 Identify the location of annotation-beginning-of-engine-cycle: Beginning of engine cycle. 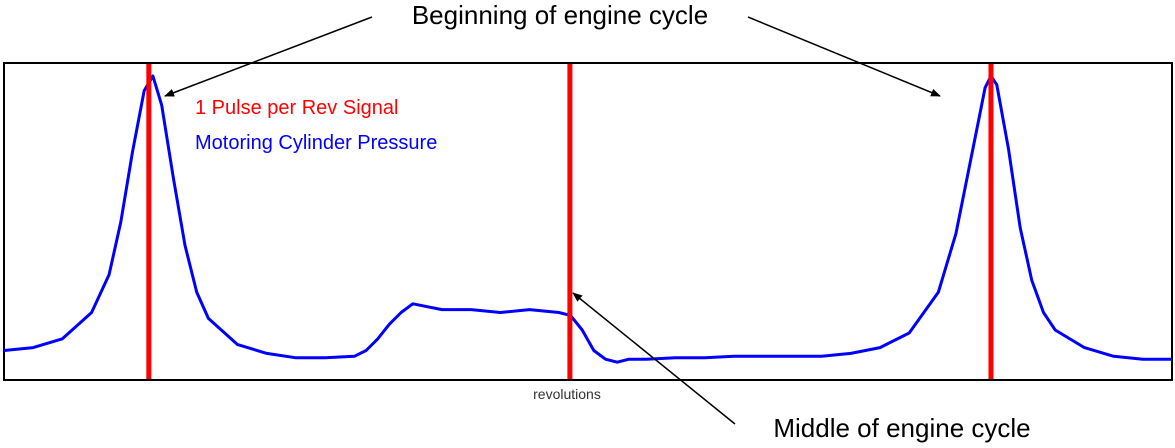
(560, 15).